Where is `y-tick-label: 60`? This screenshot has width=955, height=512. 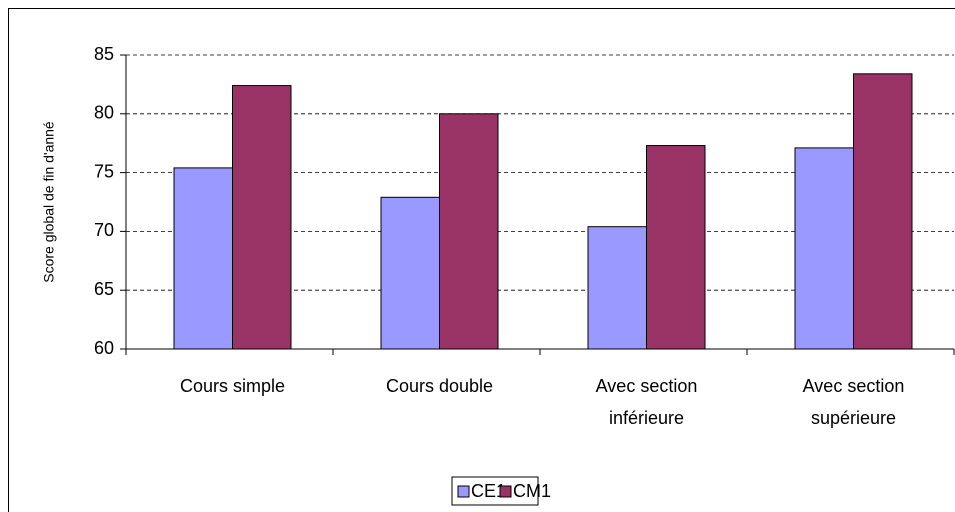 y-tick-label: 60 is located at coordinates (104, 348).